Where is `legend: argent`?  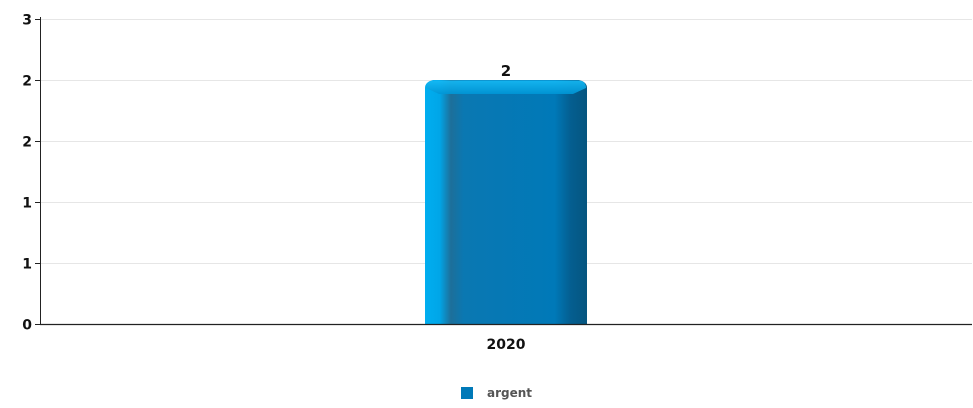
legend: argent is located at coordinates (496, 393).